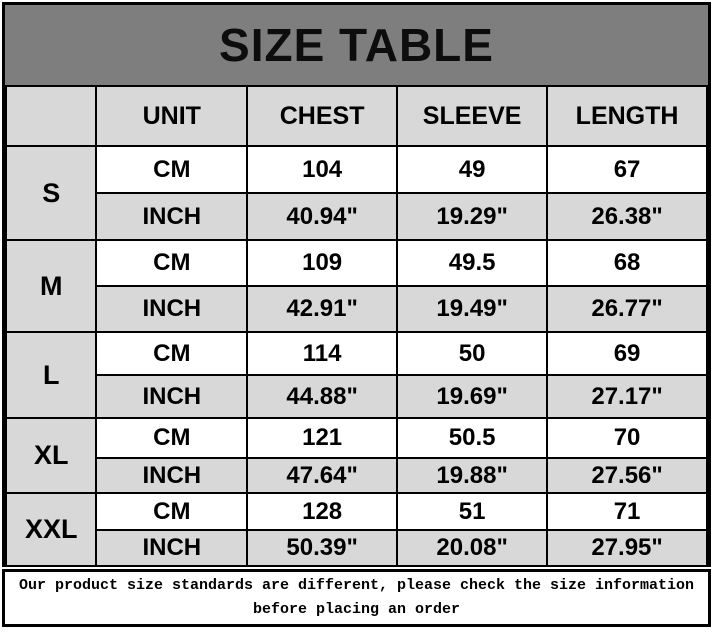 The image size is (713, 633). Describe the element at coordinates (172, 309) in the screenshot. I see `m-inch-unit: INCH` at that location.